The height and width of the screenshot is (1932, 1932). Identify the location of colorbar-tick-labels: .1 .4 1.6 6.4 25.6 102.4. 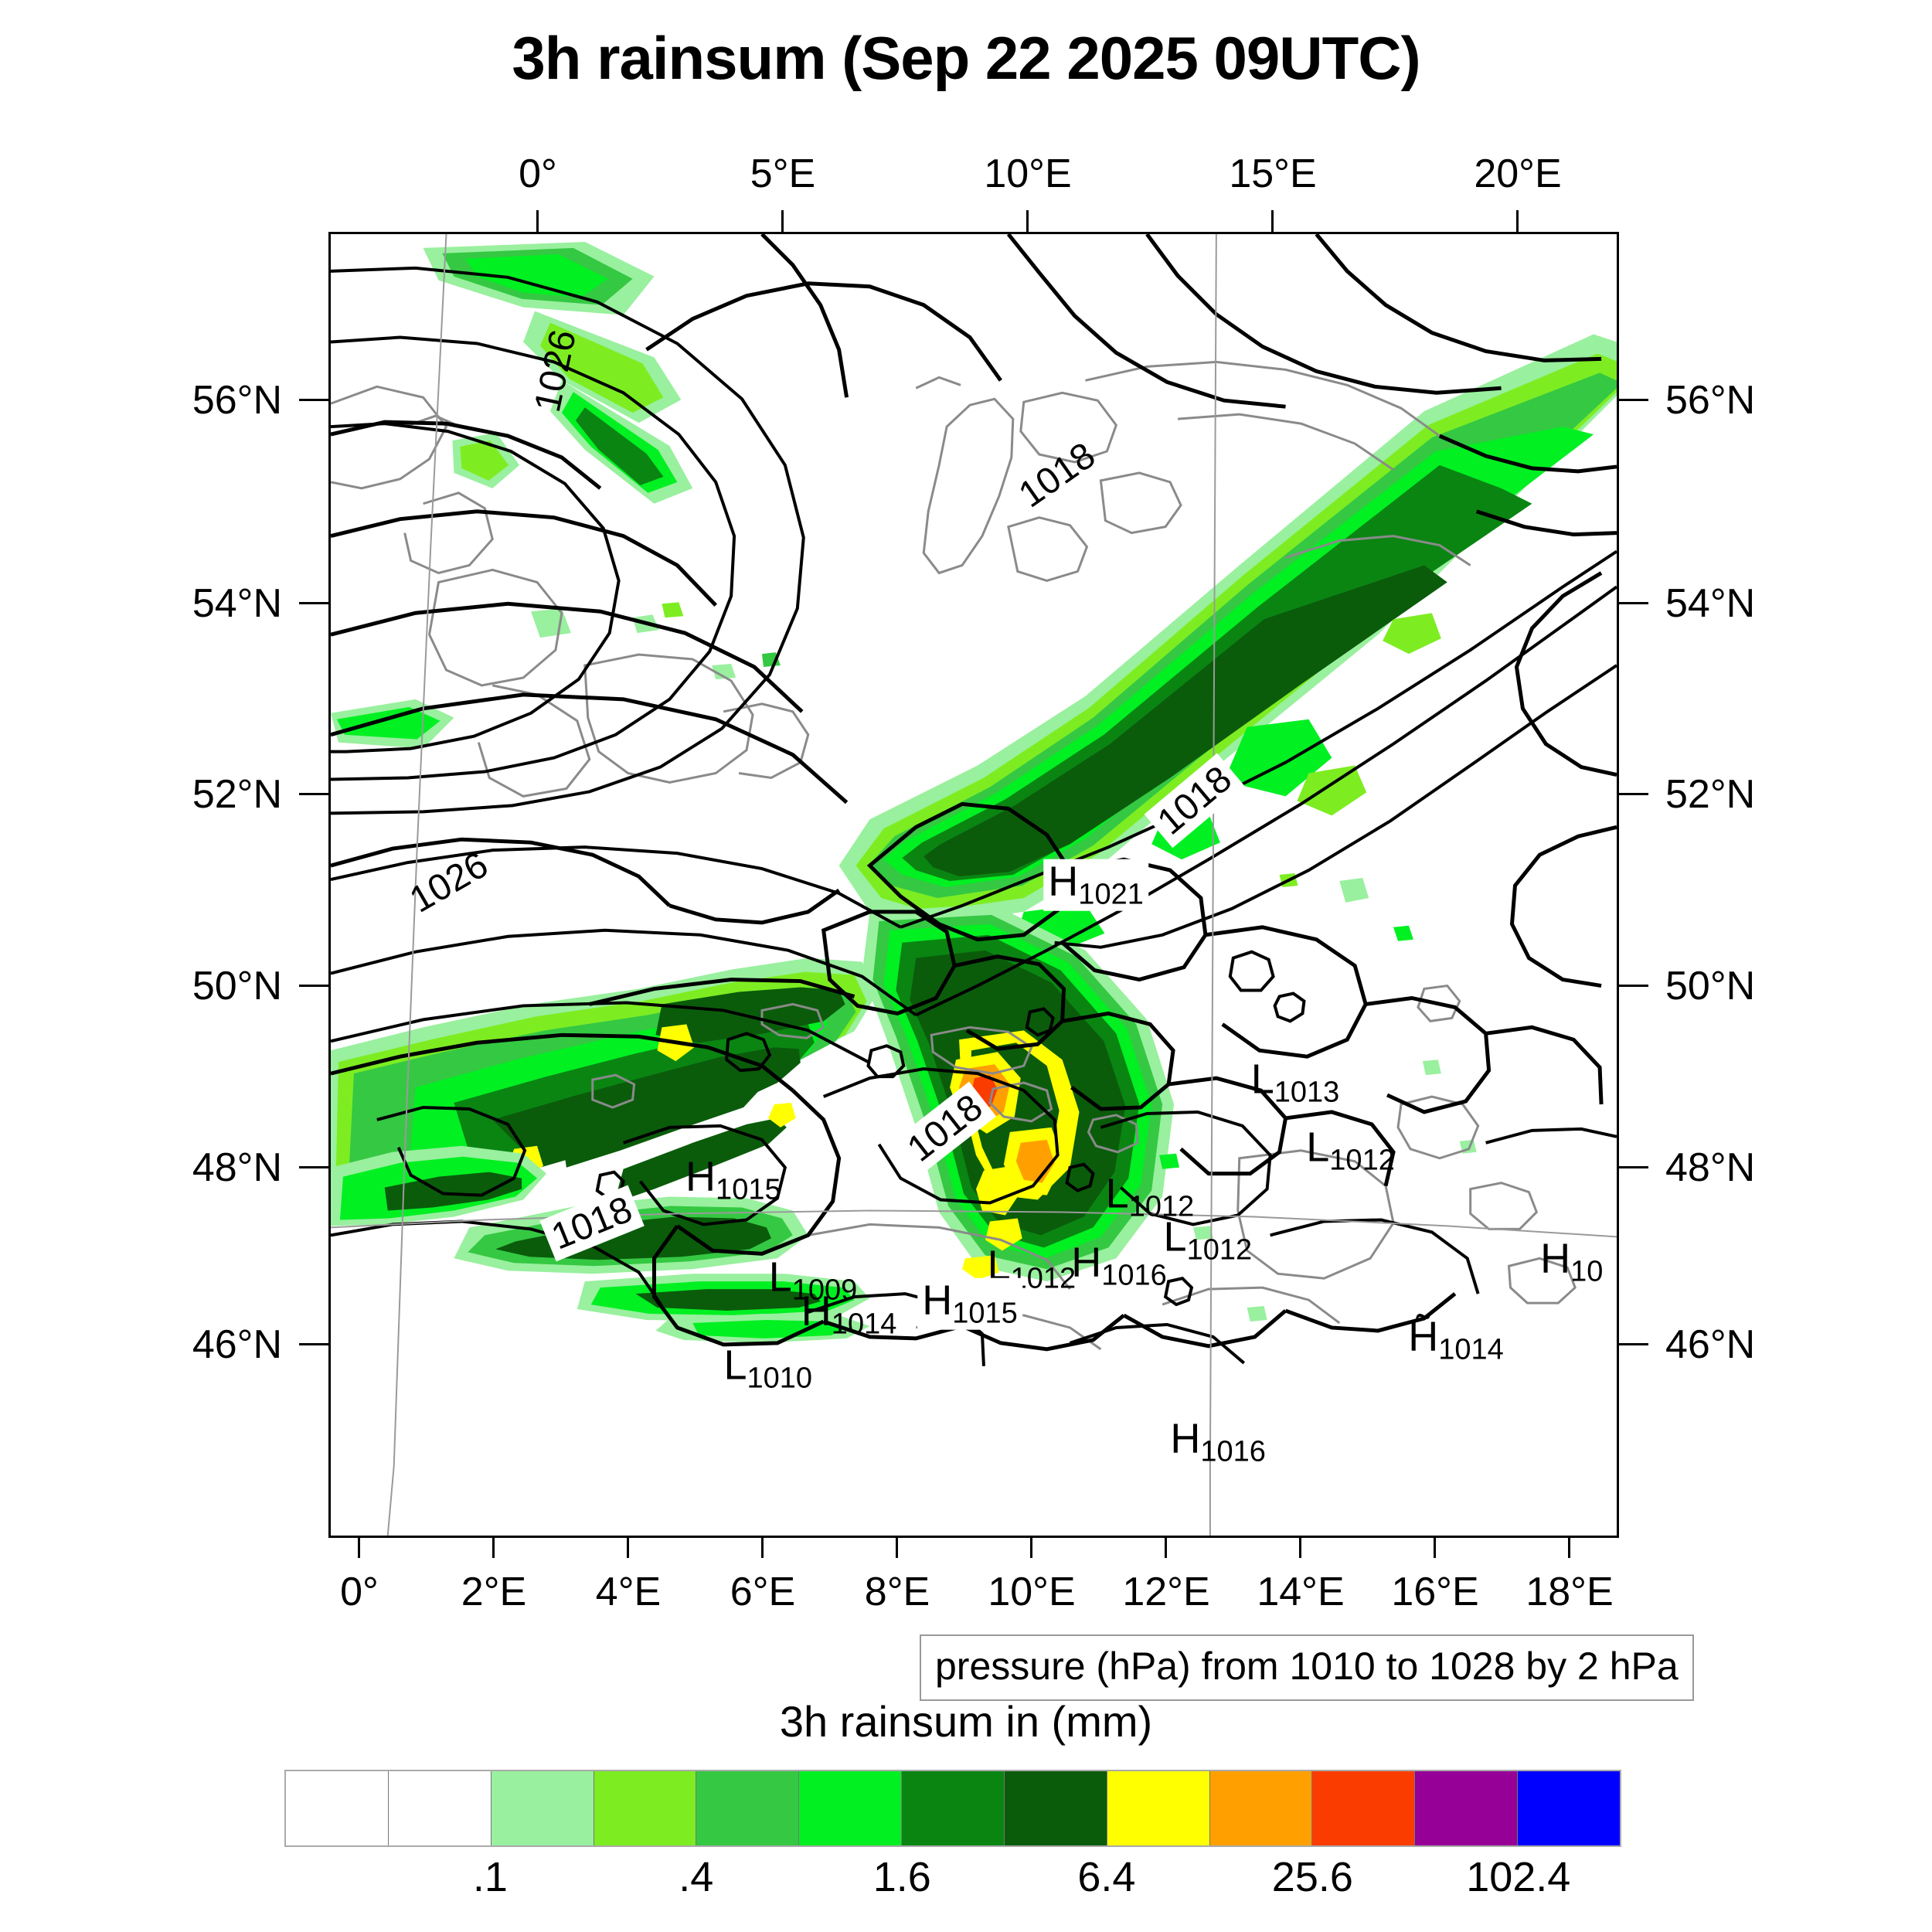
(953, 1884).